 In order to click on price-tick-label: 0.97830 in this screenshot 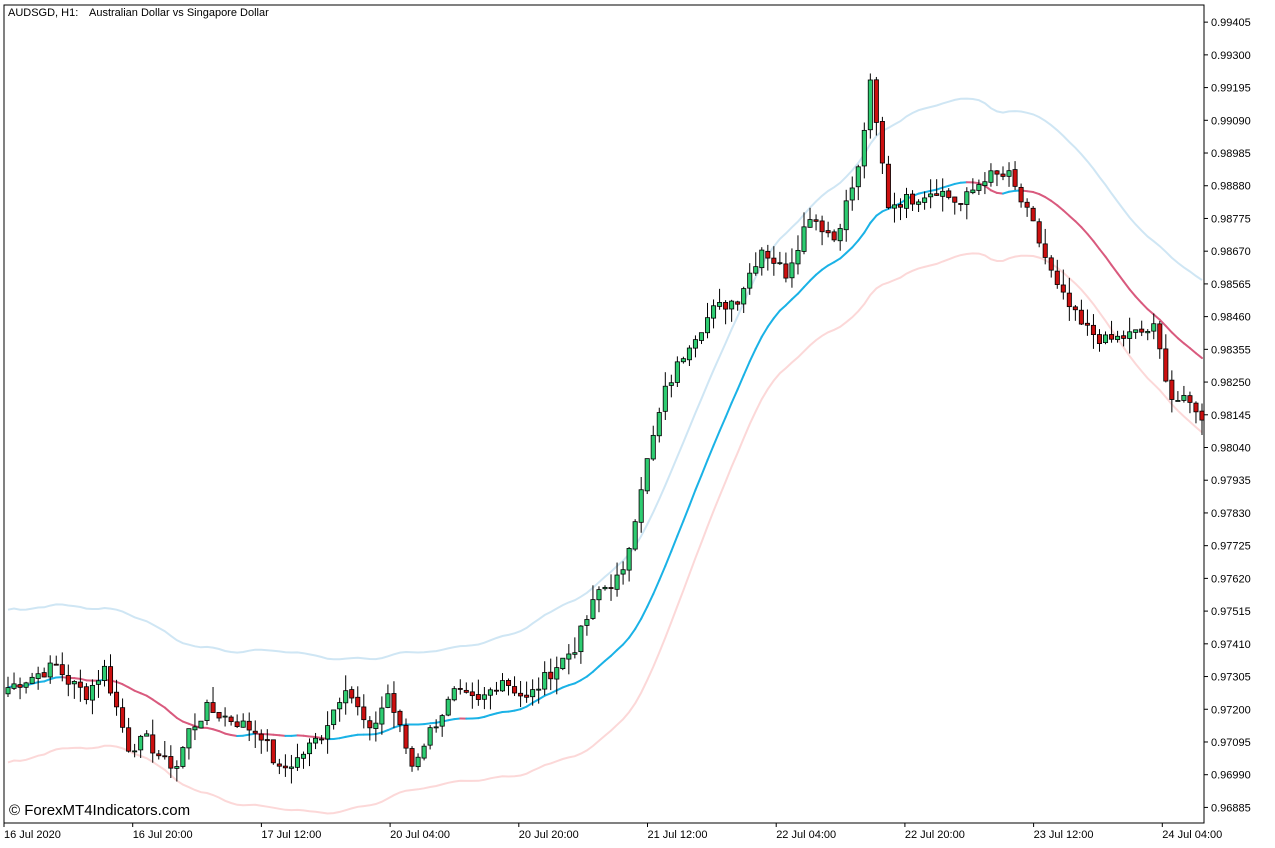, I will do `click(1231, 514)`.